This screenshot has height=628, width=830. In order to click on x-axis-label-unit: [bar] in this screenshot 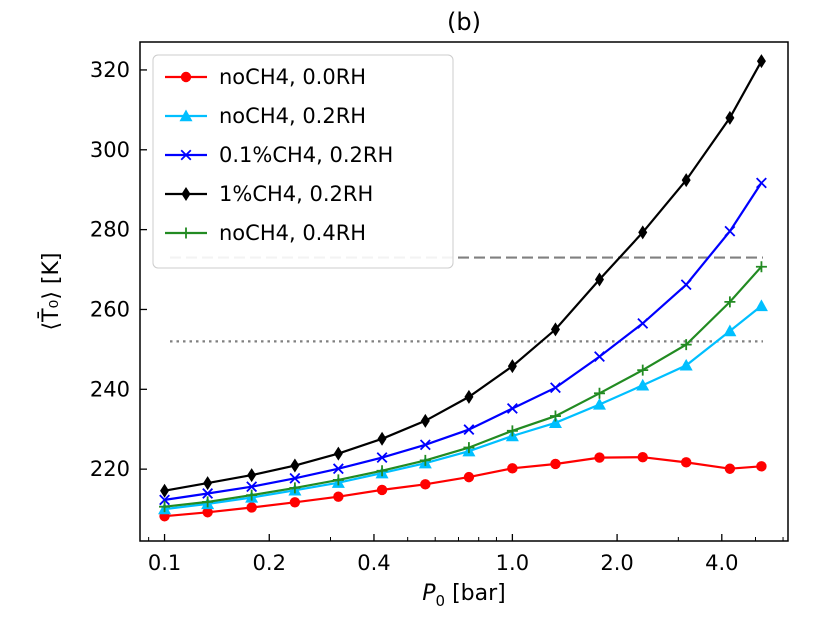, I will do `click(475, 593)`.